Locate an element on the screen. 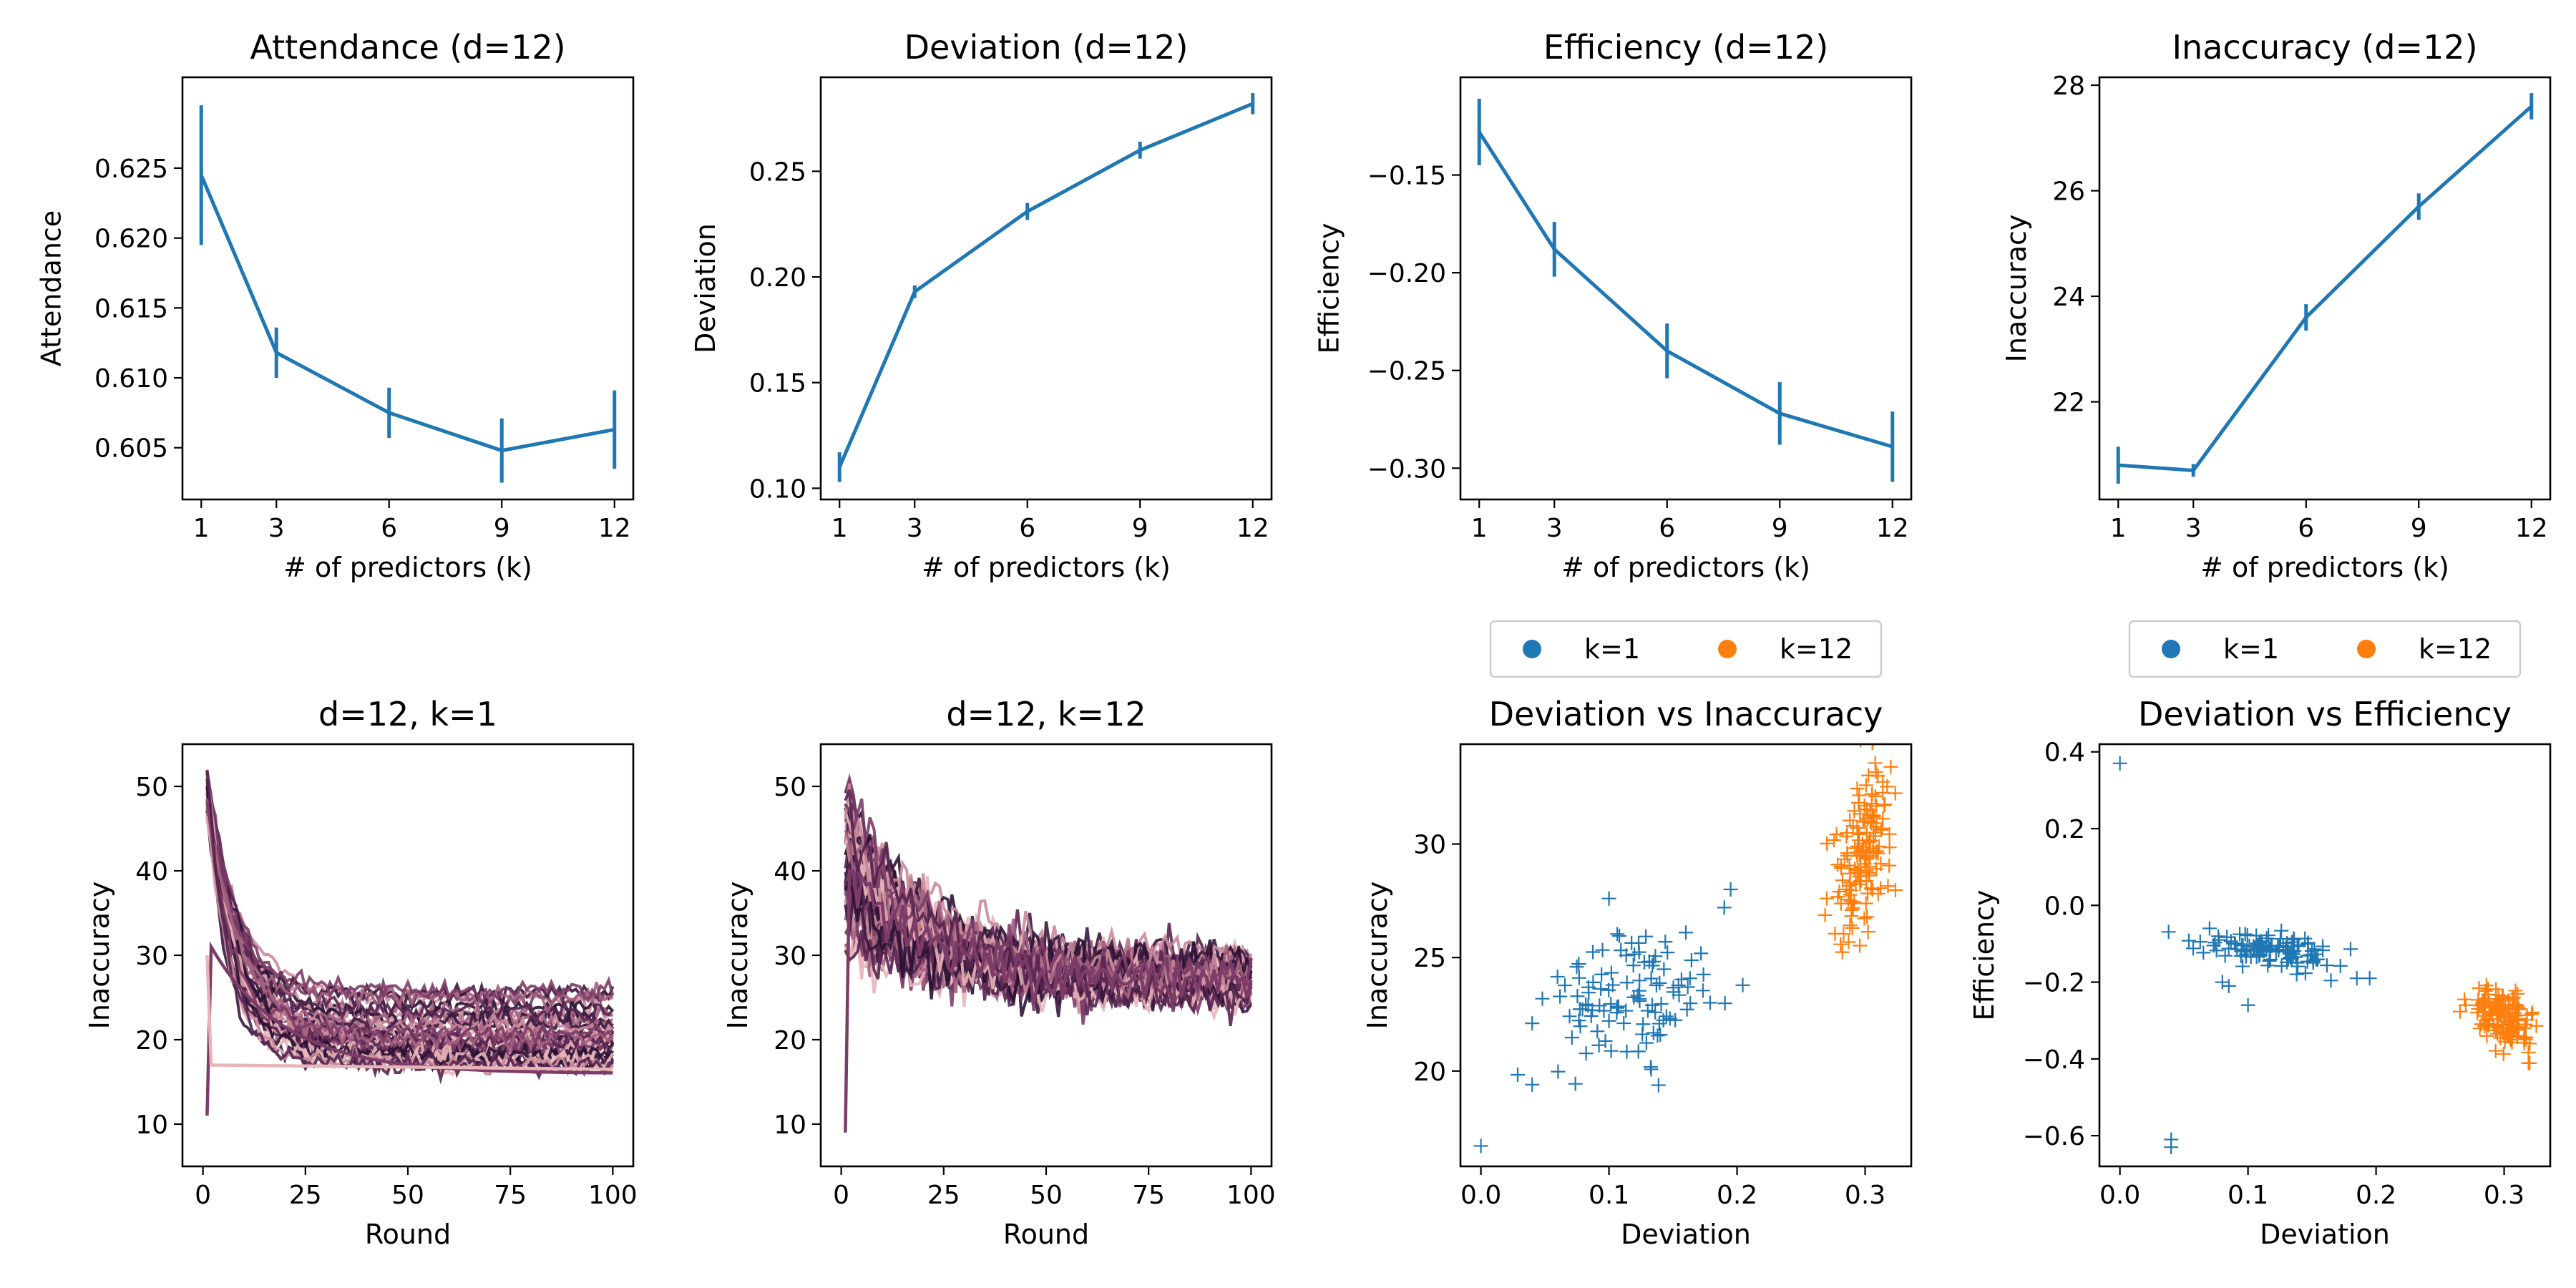  y-tick-label: 0.25 is located at coordinates (777, 172).